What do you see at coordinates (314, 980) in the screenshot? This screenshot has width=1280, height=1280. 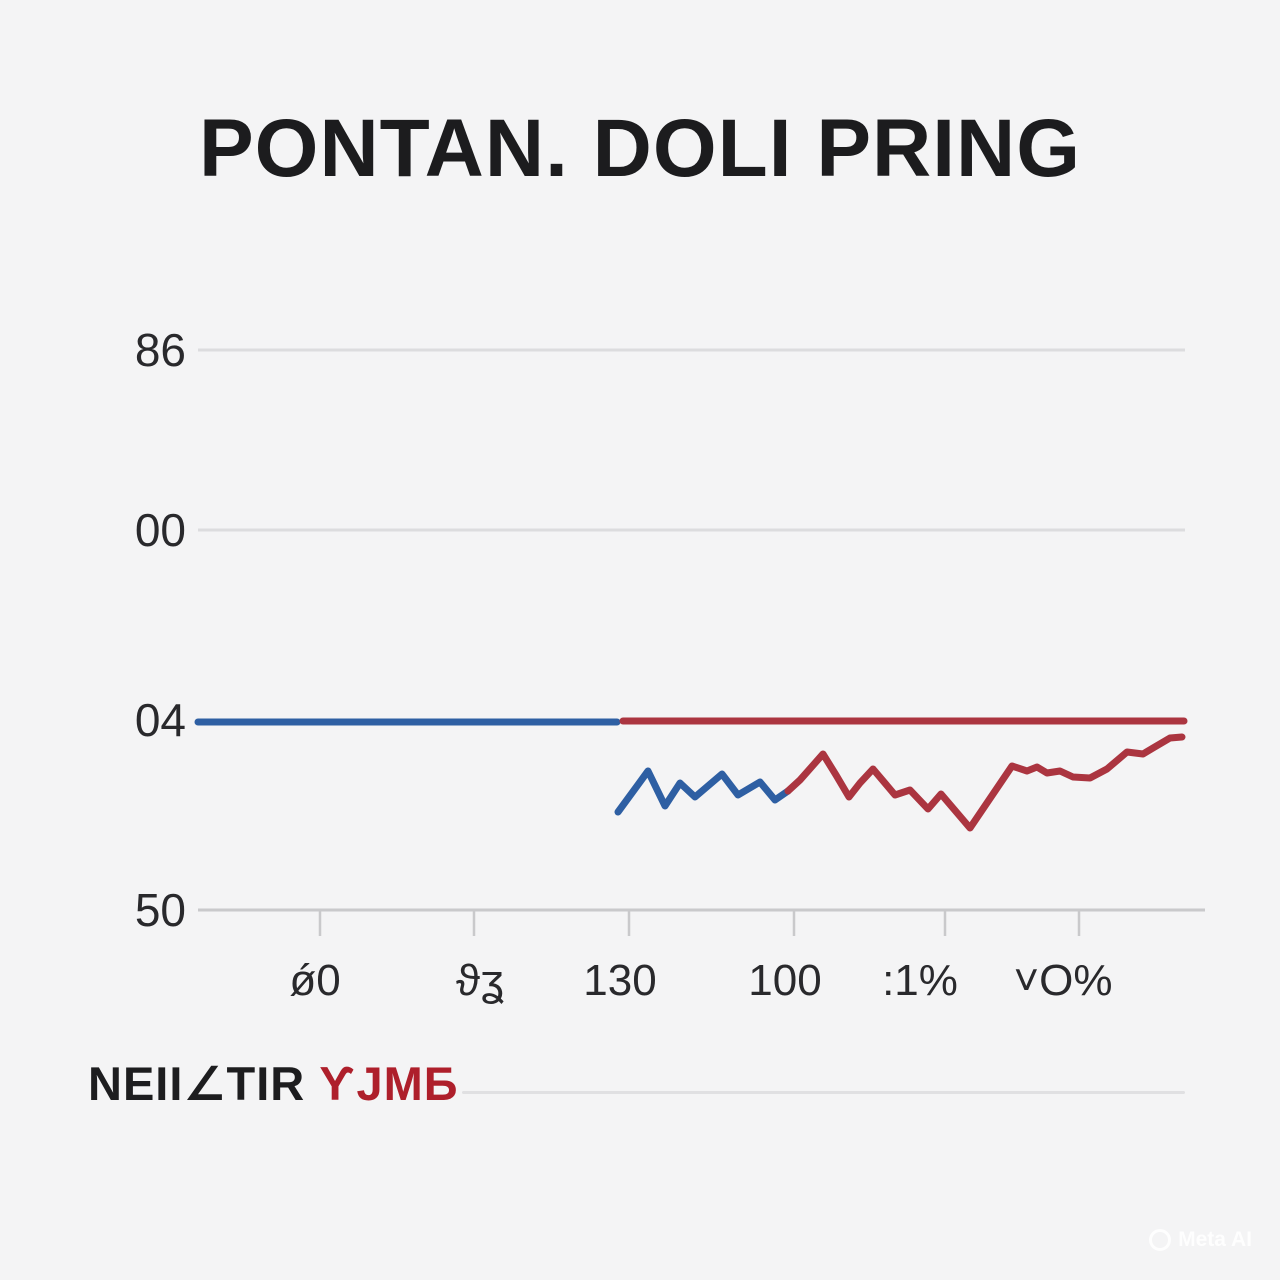 I see `x-tick-label: ǿ0` at bounding box center [314, 980].